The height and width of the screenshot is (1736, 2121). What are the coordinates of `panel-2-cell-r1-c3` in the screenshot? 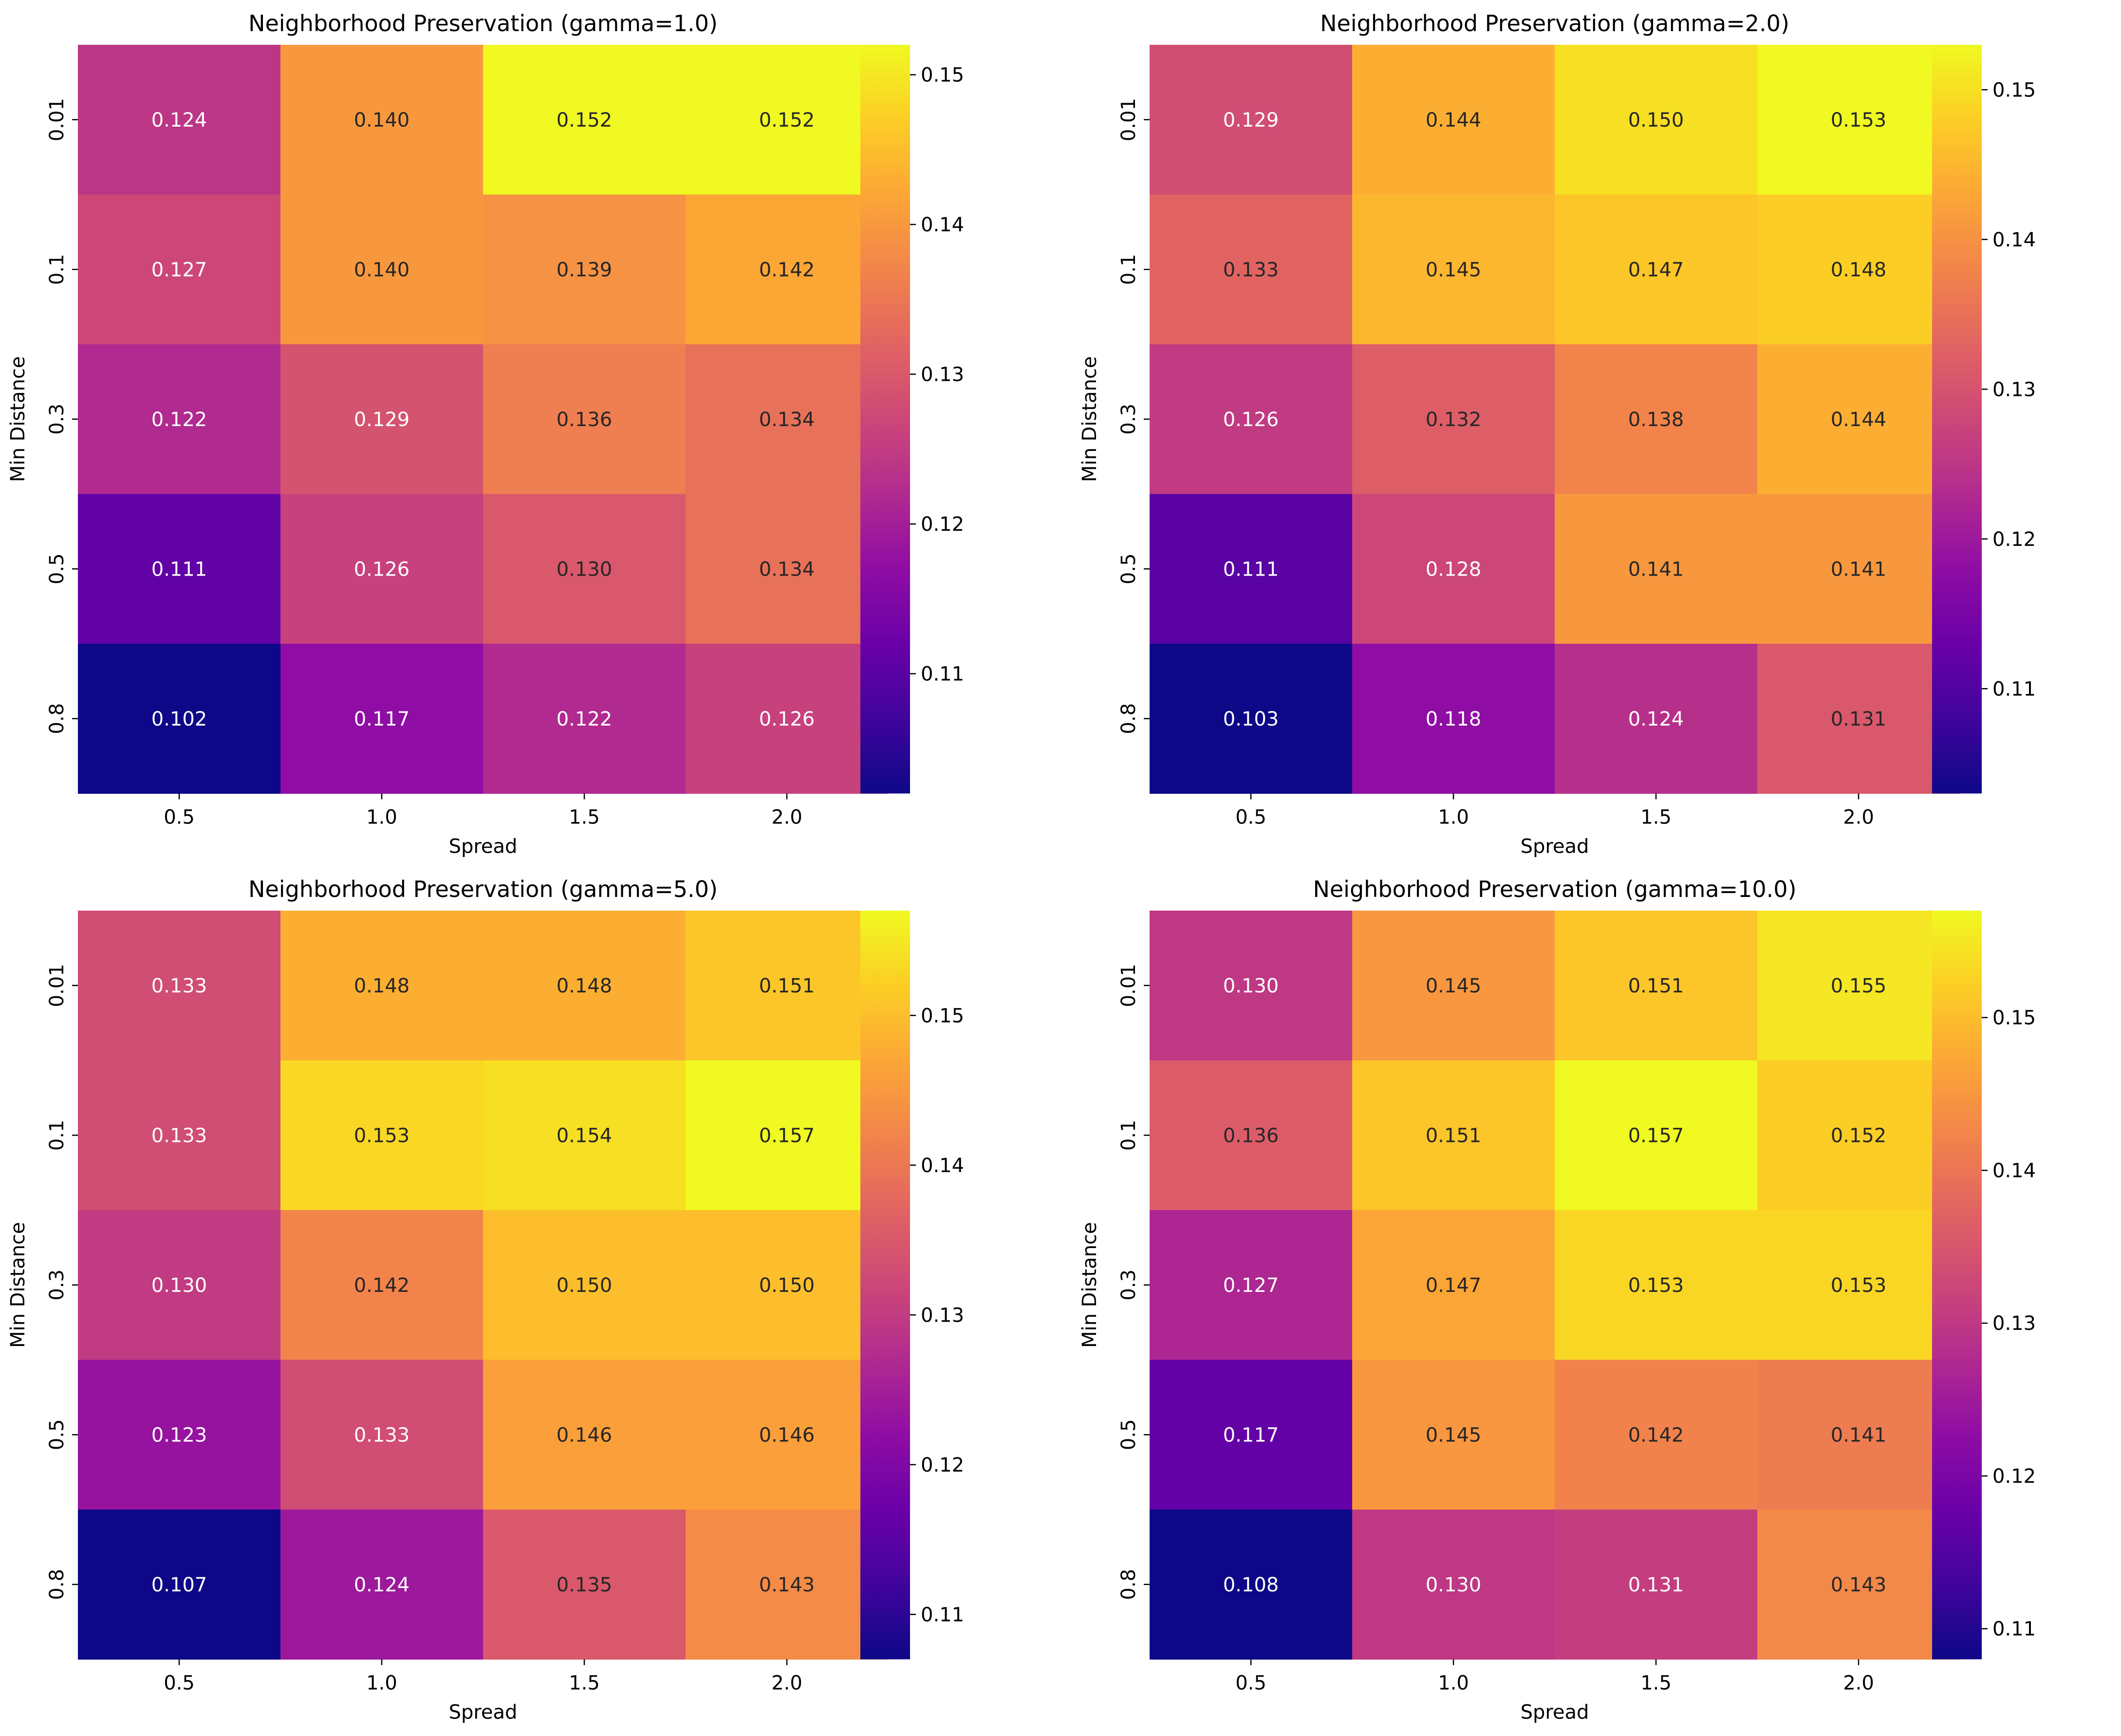 It's located at (1858, 269).